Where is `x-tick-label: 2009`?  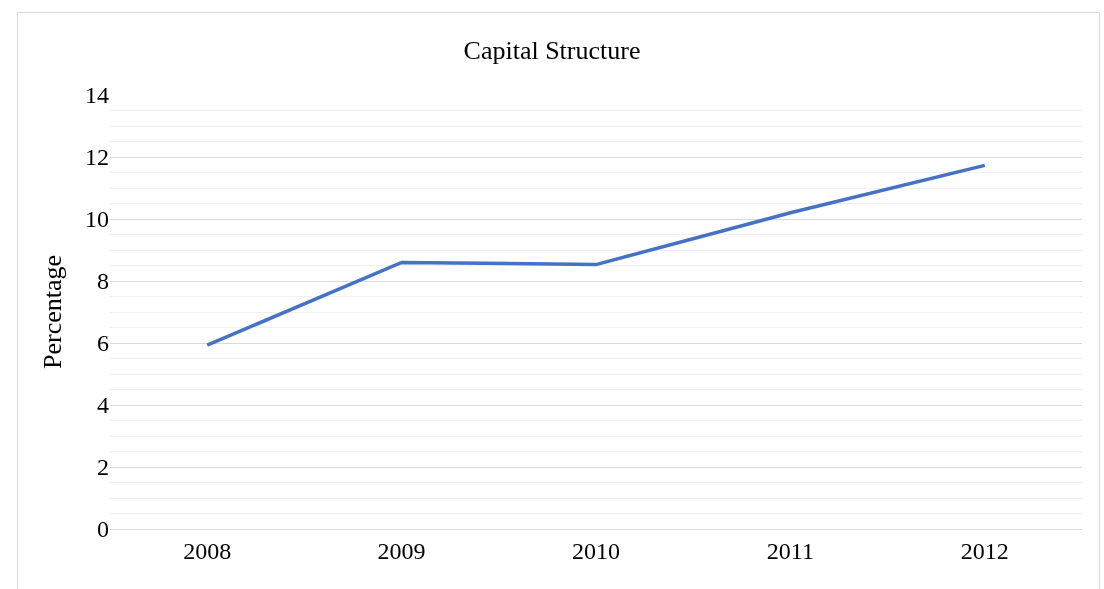
x-tick-label: 2009 is located at coordinates (401, 550).